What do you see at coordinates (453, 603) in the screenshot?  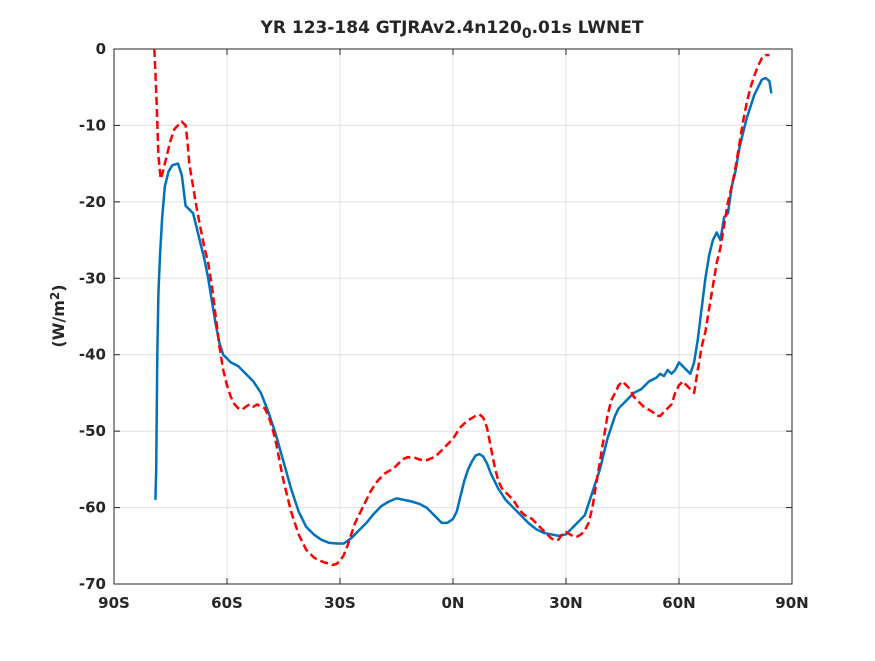 I see `x-tick-label: 0N` at bounding box center [453, 603].